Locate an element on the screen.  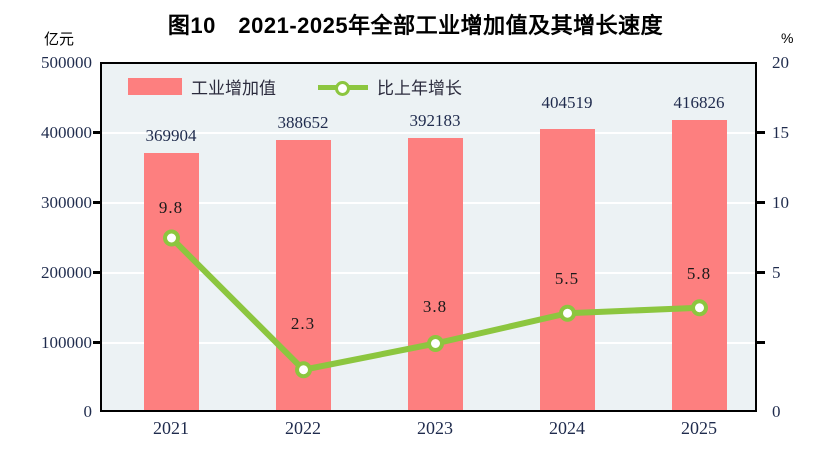
y-tick-label-left: 100000 is located at coordinates (66, 342).